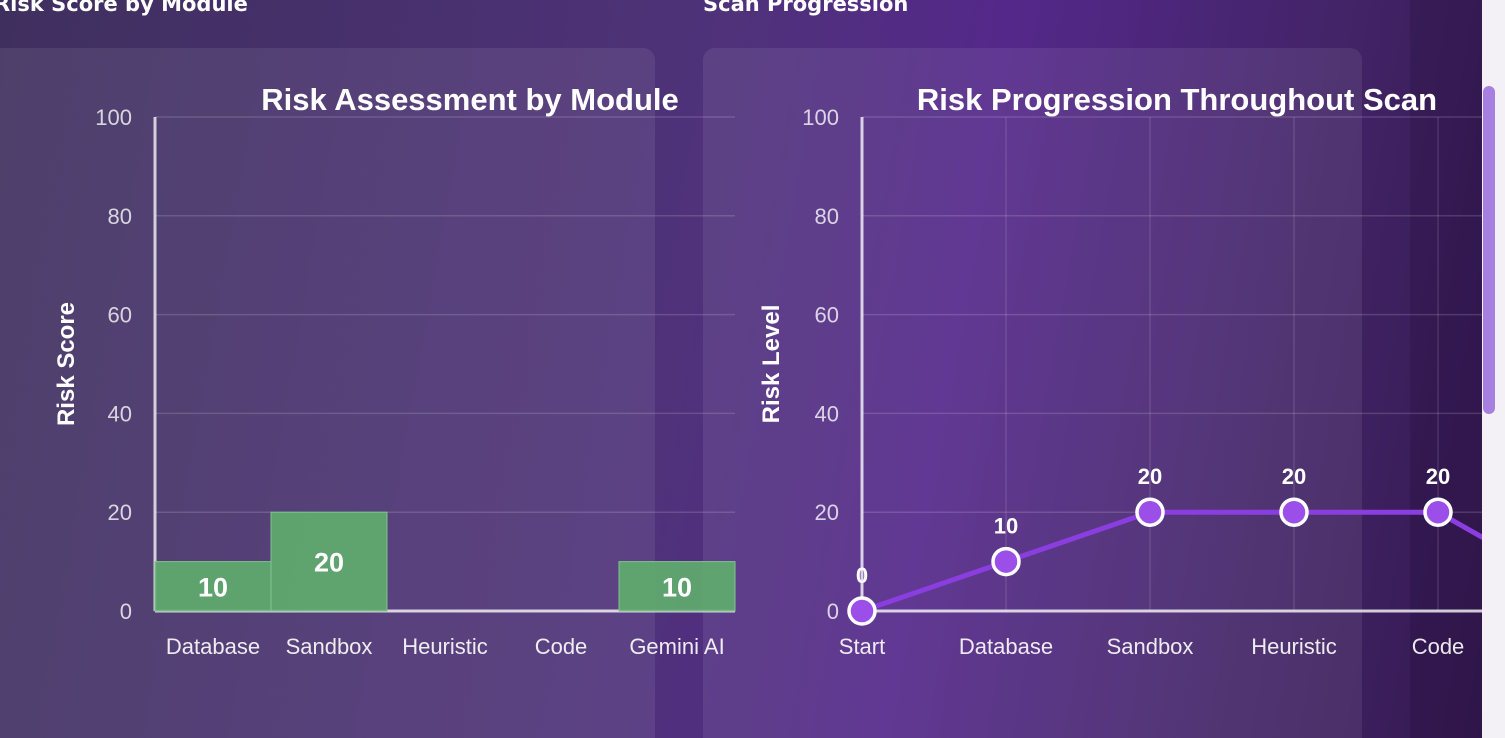  Describe the element at coordinates (66, 364) in the screenshot. I see `bar-y-axis-title: Risk Score` at that location.